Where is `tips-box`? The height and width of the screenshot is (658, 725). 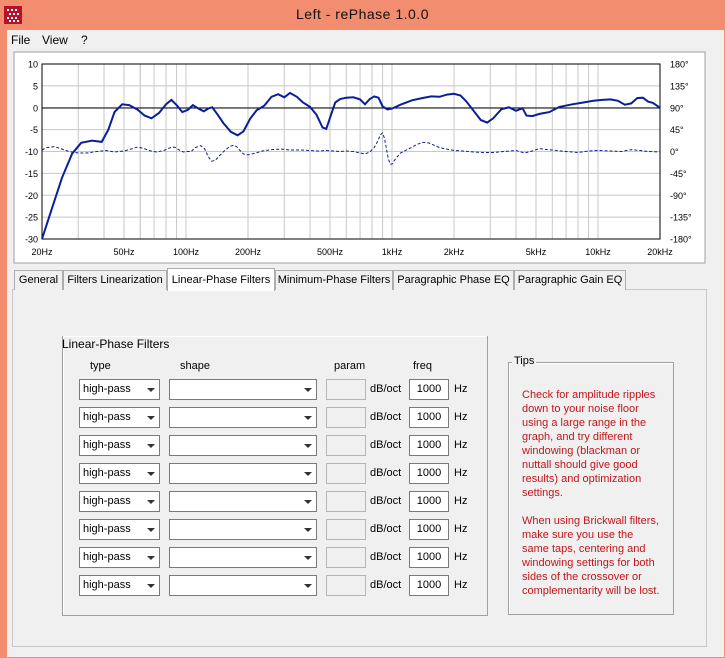 tips-box is located at coordinates (591, 488).